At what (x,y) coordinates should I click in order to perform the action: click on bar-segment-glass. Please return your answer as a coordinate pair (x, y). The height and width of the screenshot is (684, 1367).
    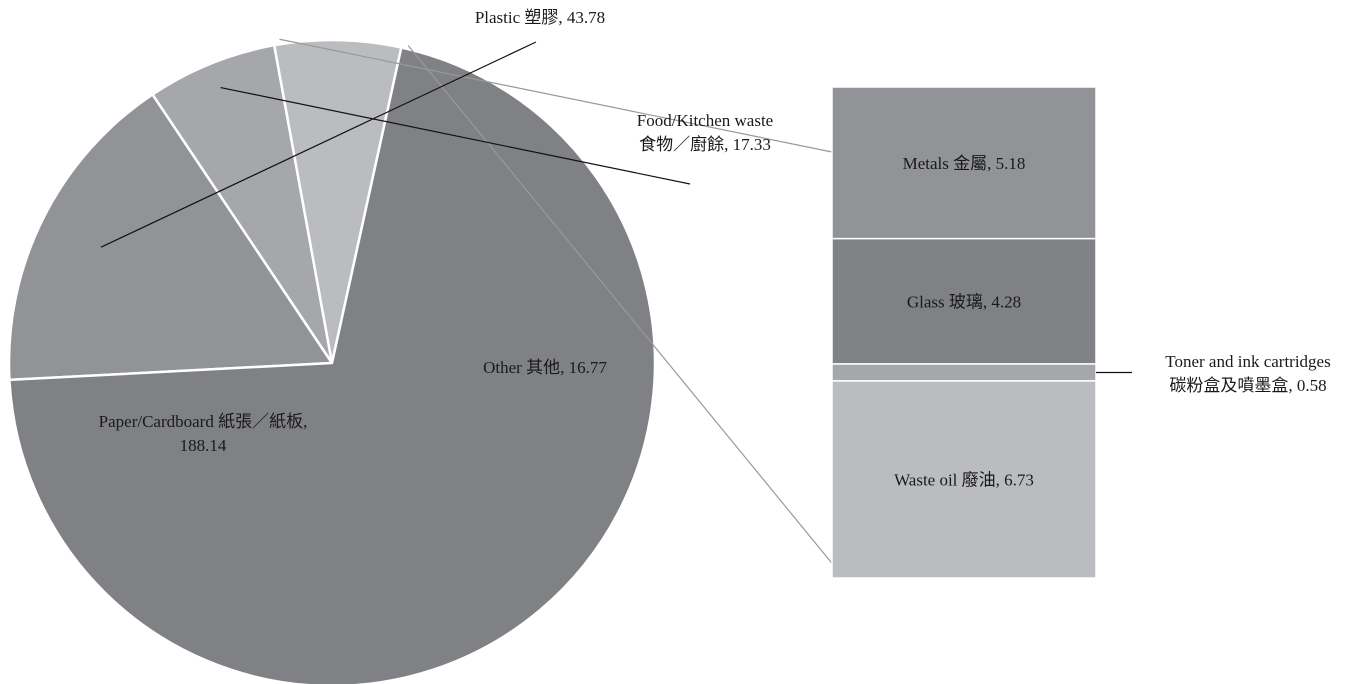
    Looking at the image, I should click on (964, 301).